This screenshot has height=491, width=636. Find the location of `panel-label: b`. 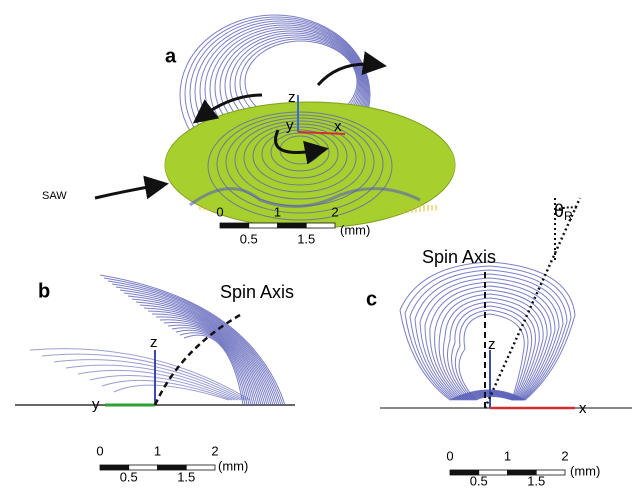

panel-label: b is located at coordinates (44, 291).